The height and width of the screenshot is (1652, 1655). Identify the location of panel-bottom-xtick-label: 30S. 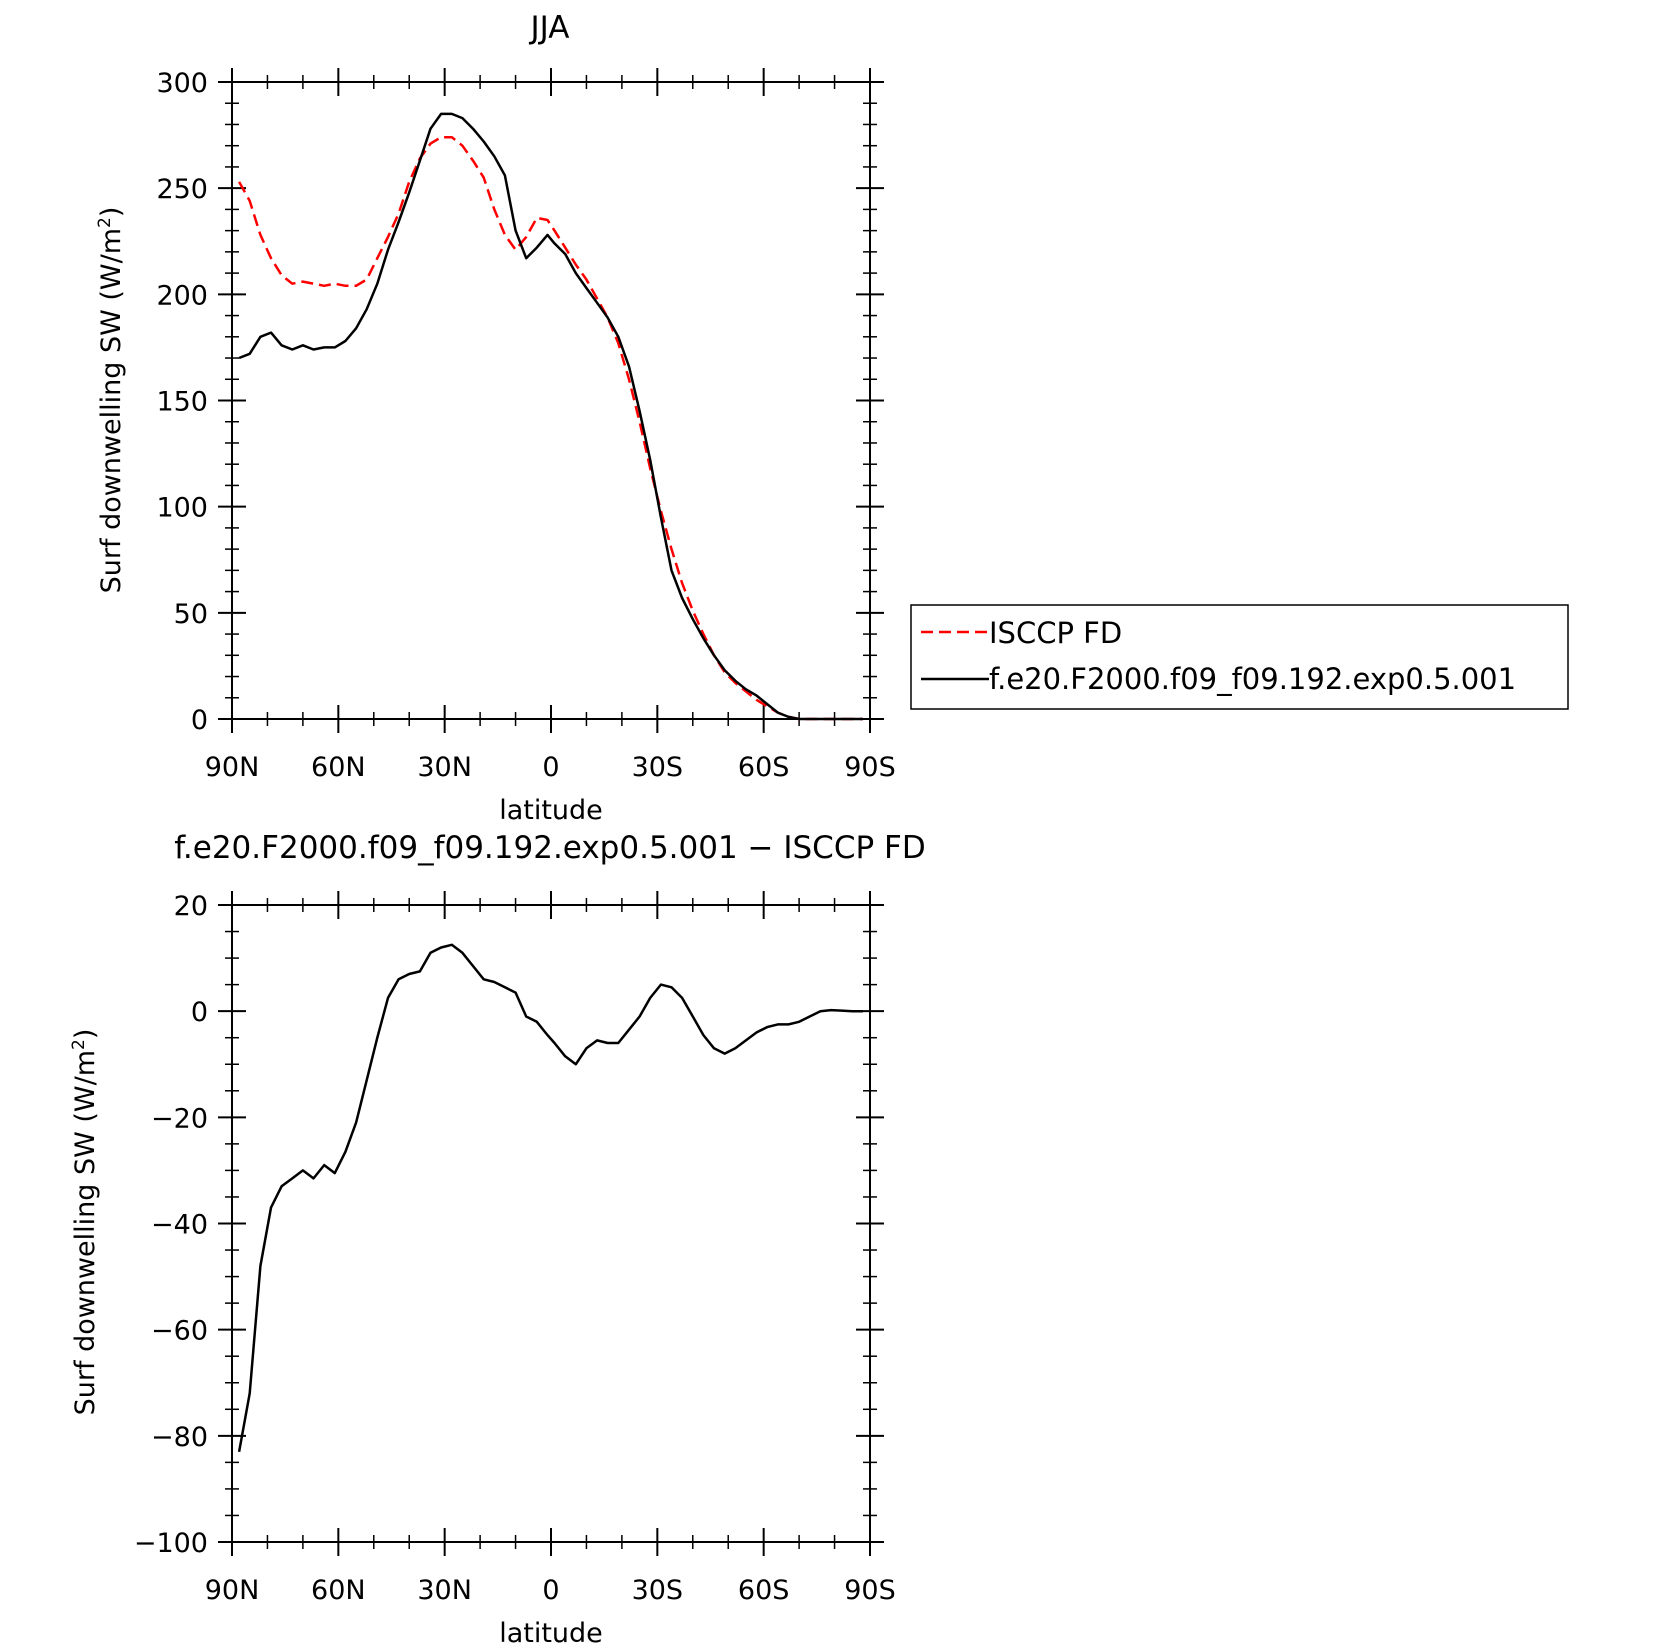
(658, 1590).